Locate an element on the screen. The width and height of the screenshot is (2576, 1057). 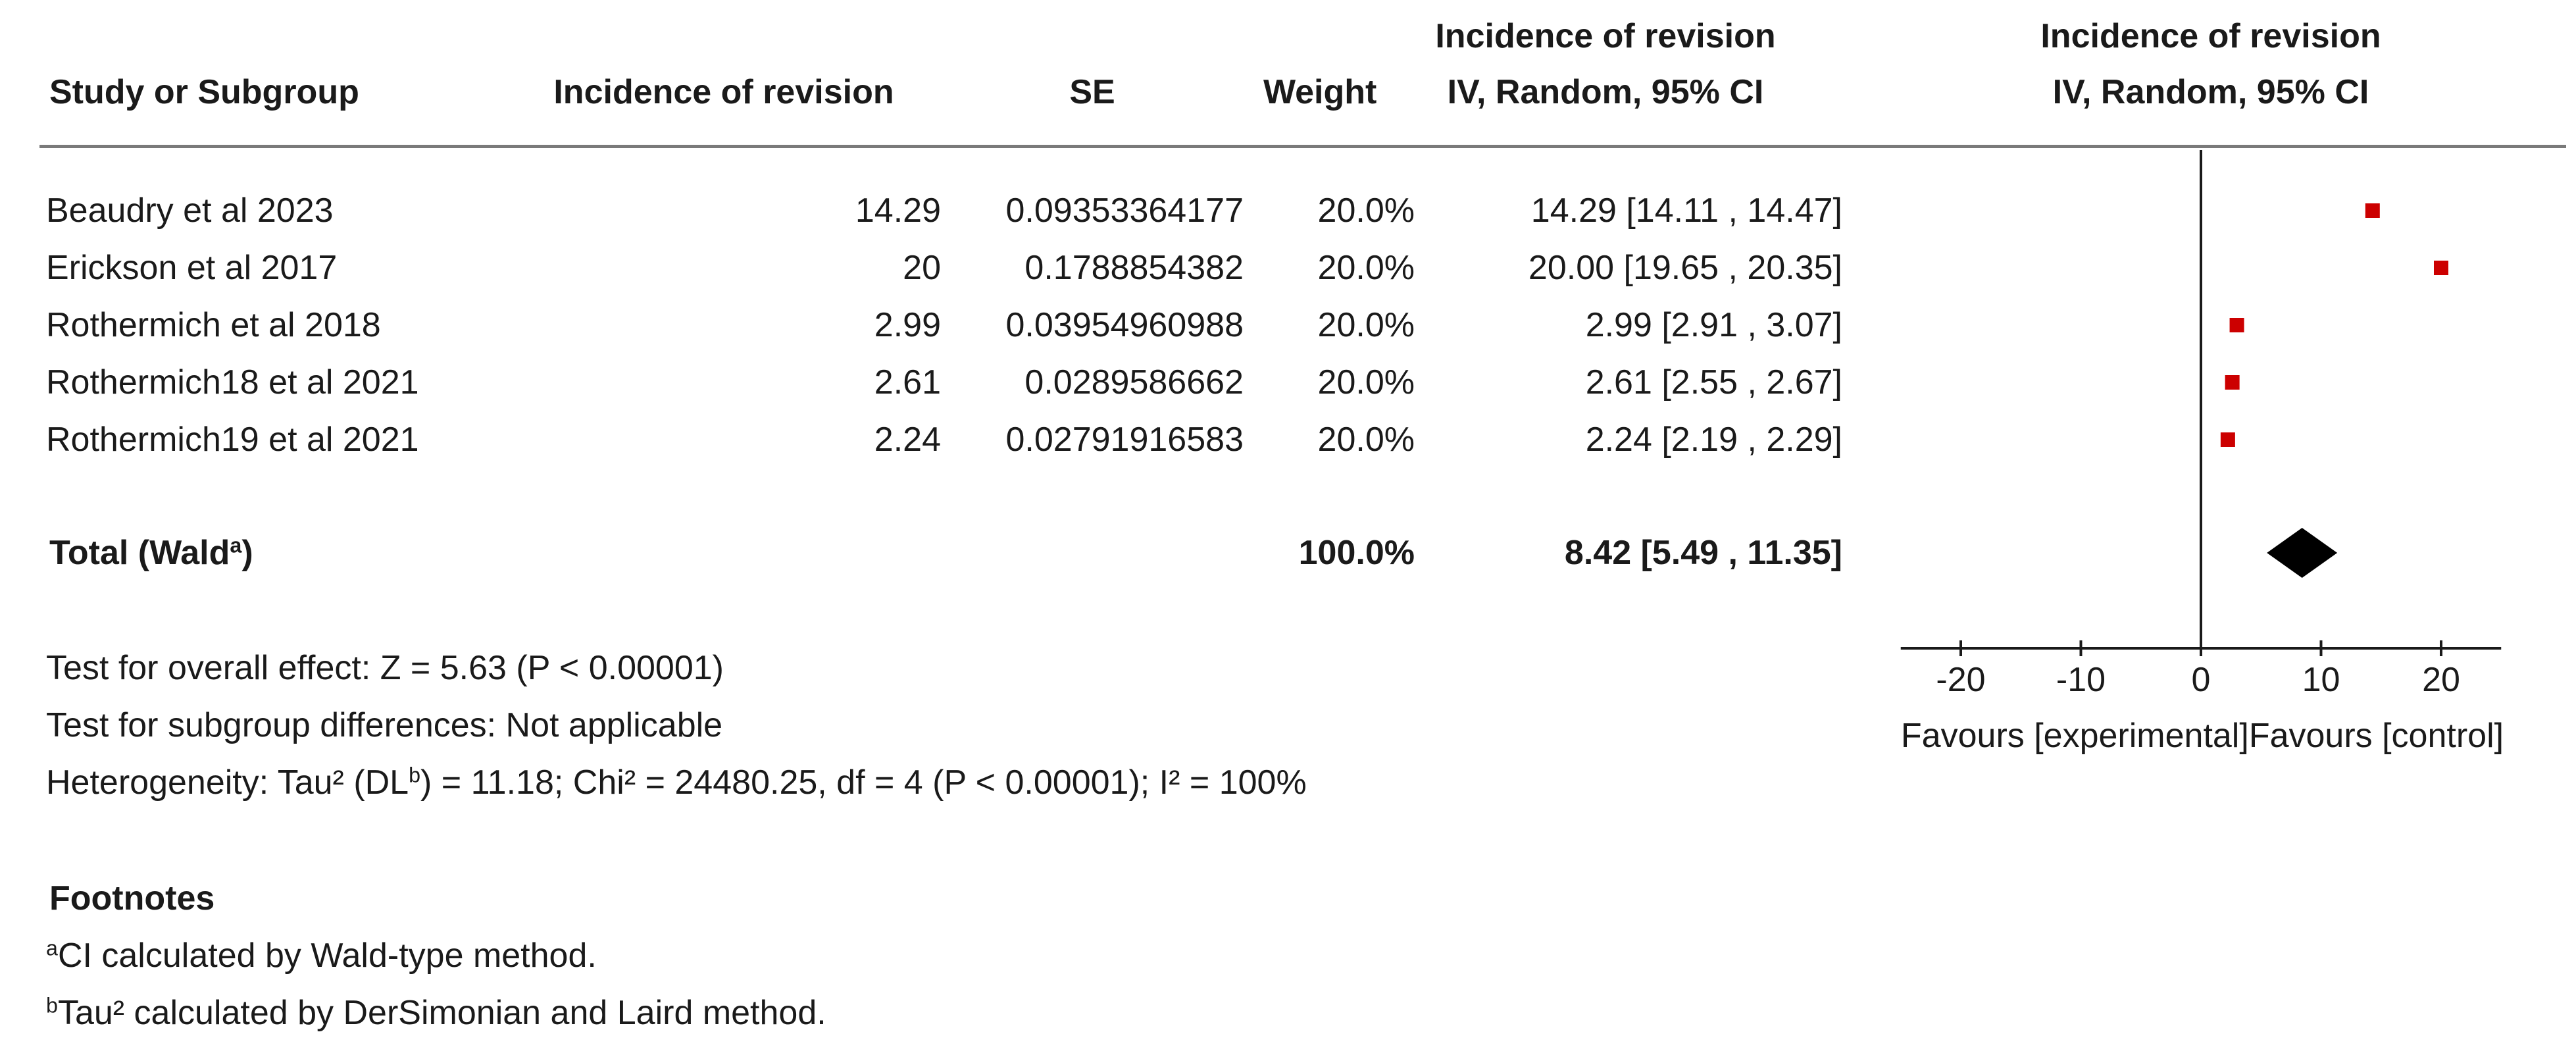
incidence-value: 2.99 is located at coordinates (907, 325).